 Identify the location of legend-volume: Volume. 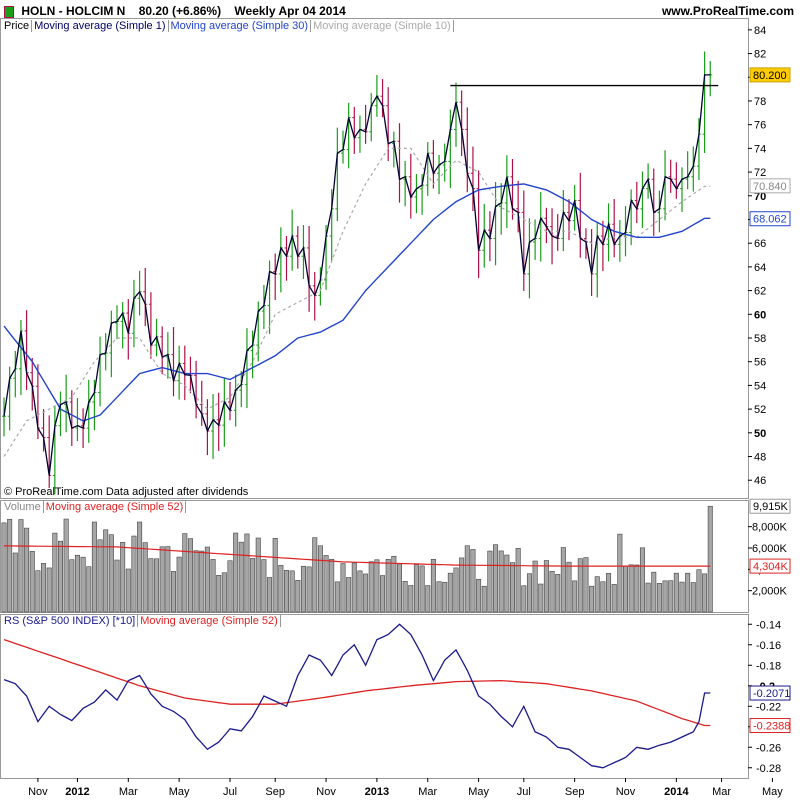
(23, 507).